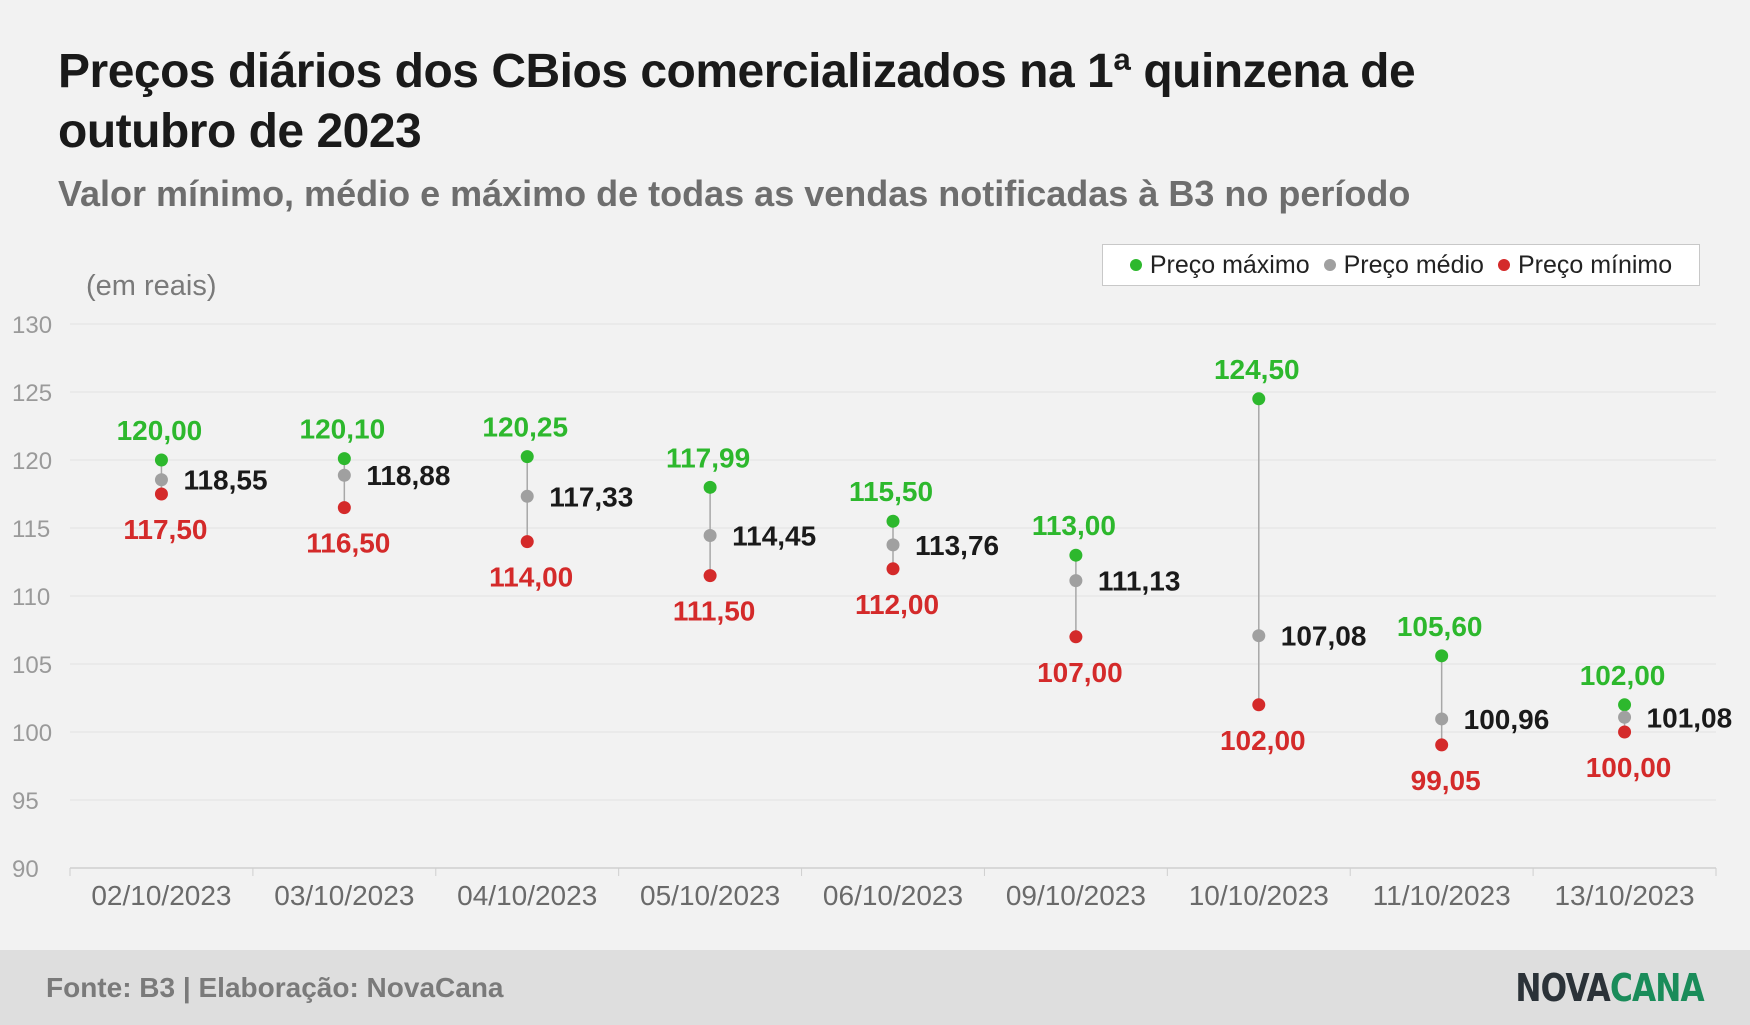  Describe the element at coordinates (343, 429) in the screenshot. I see `max-label-1: 120,10` at that location.